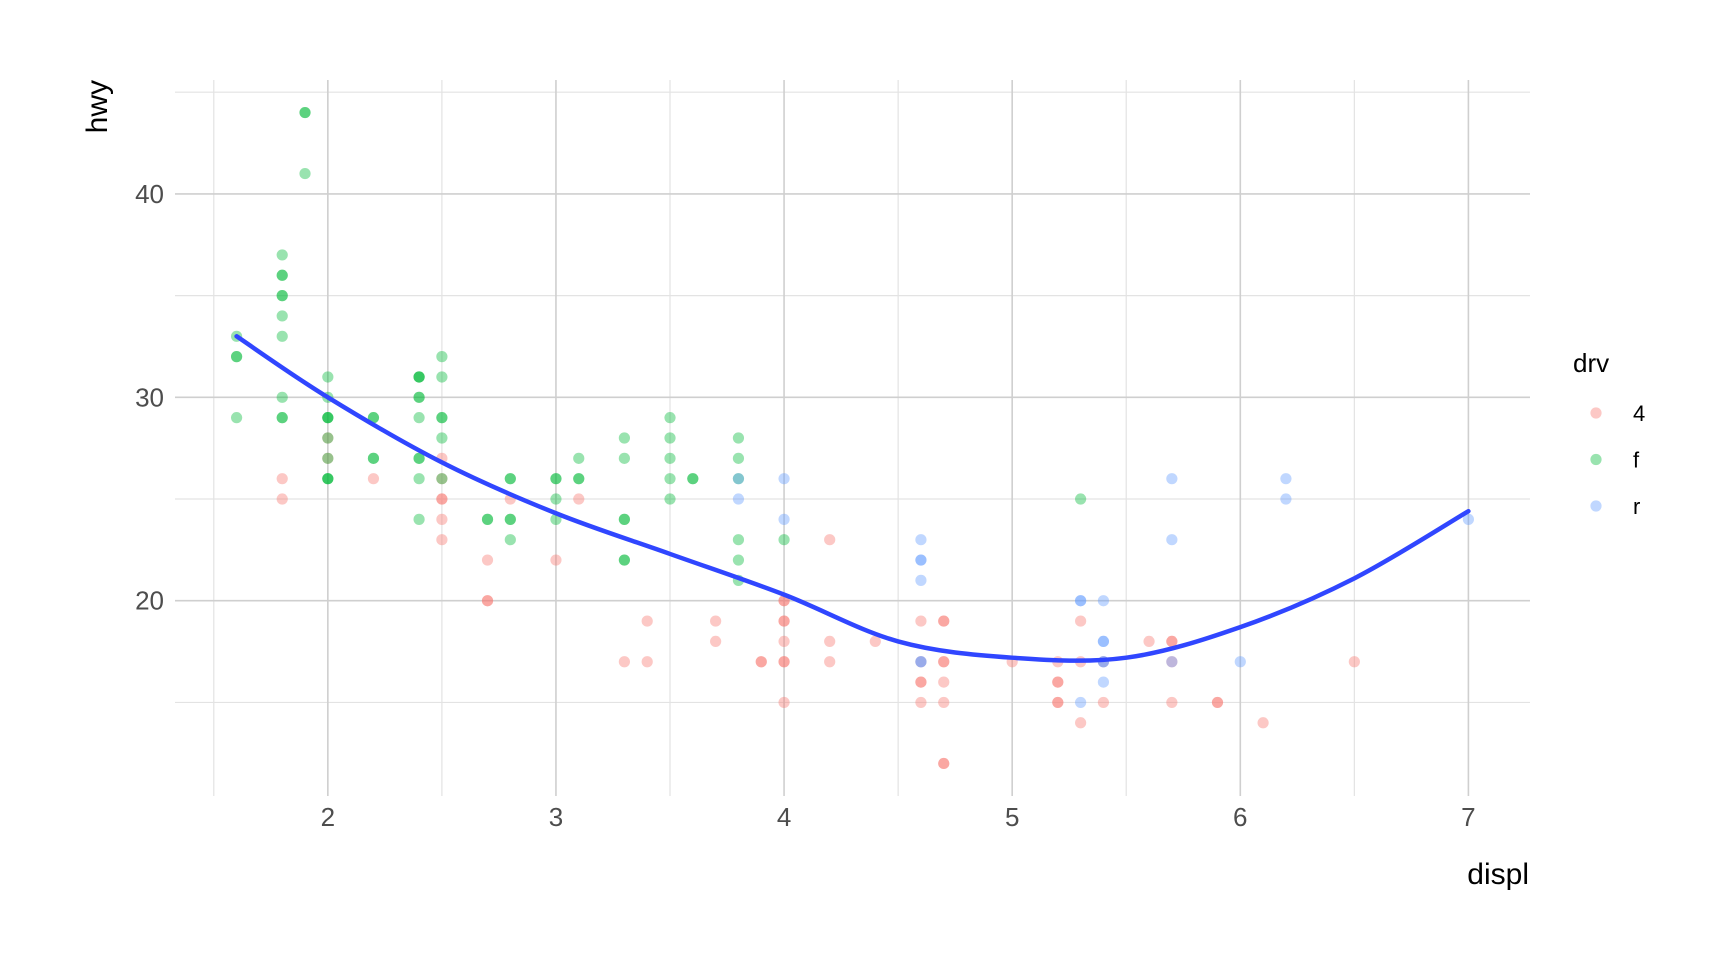  I want to click on legend-label-f: f, so click(1636, 460).